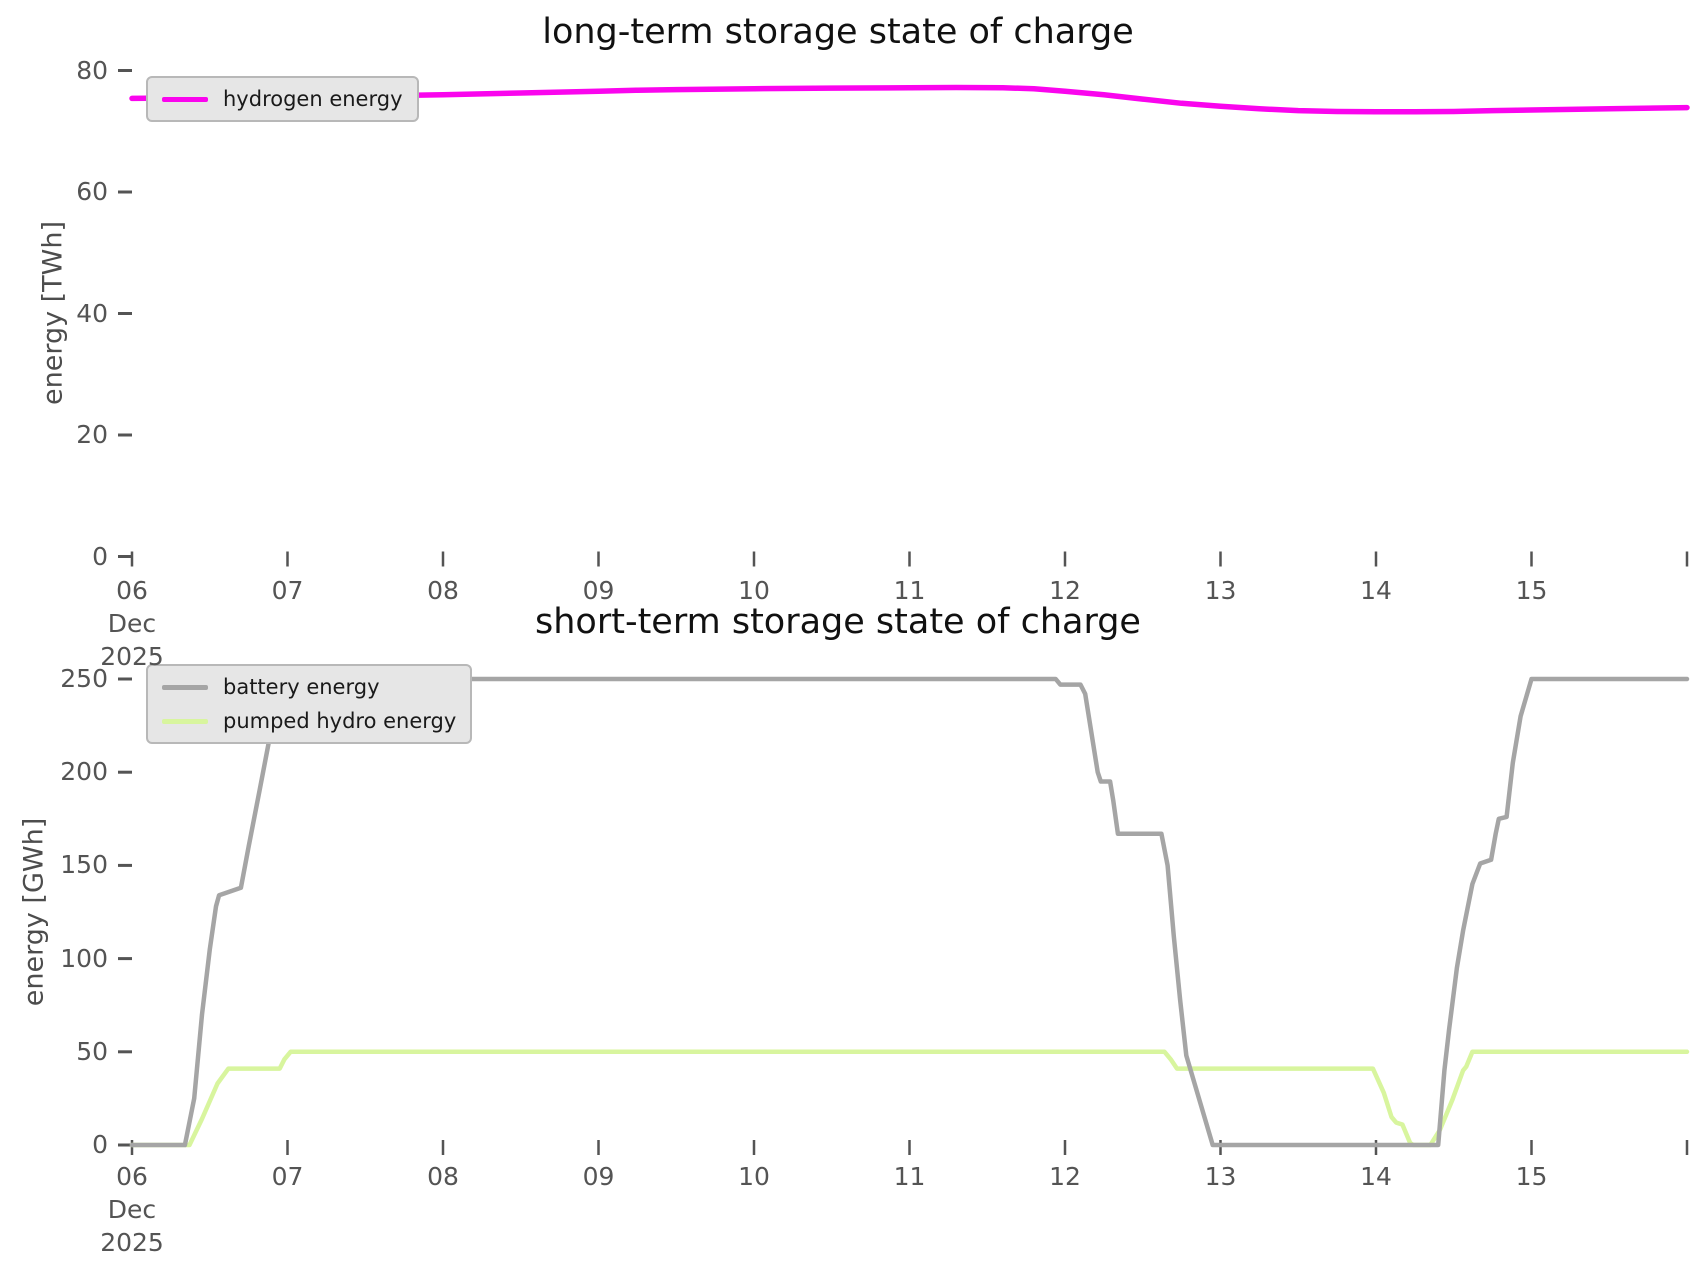  I want to click on y-tick-label-150: 150, so click(84, 865).